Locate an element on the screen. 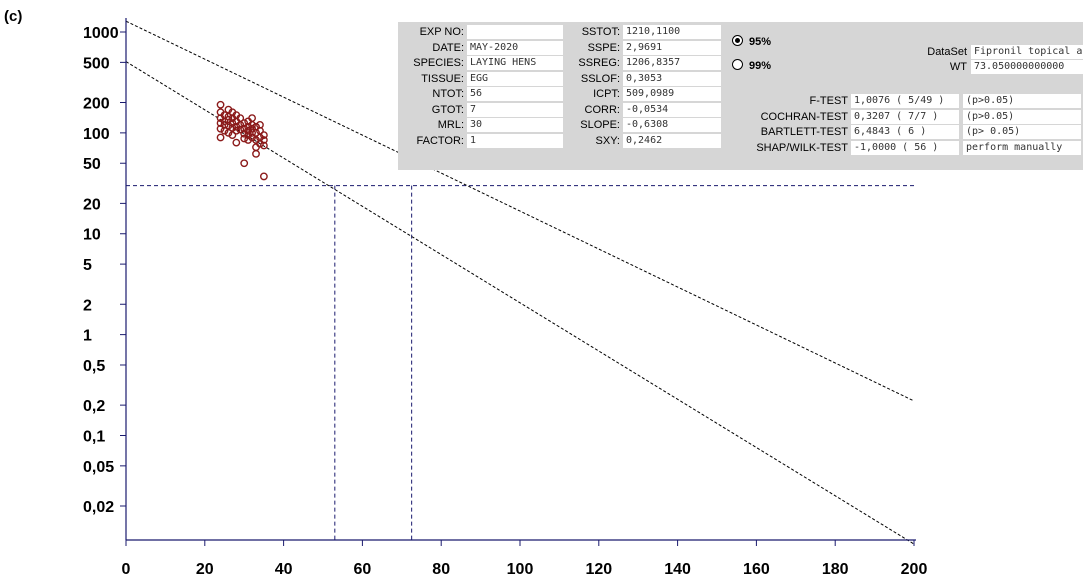 This screenshot has width=1083, height=578. field-label: SSPE: is located at coordinates (603, 47).